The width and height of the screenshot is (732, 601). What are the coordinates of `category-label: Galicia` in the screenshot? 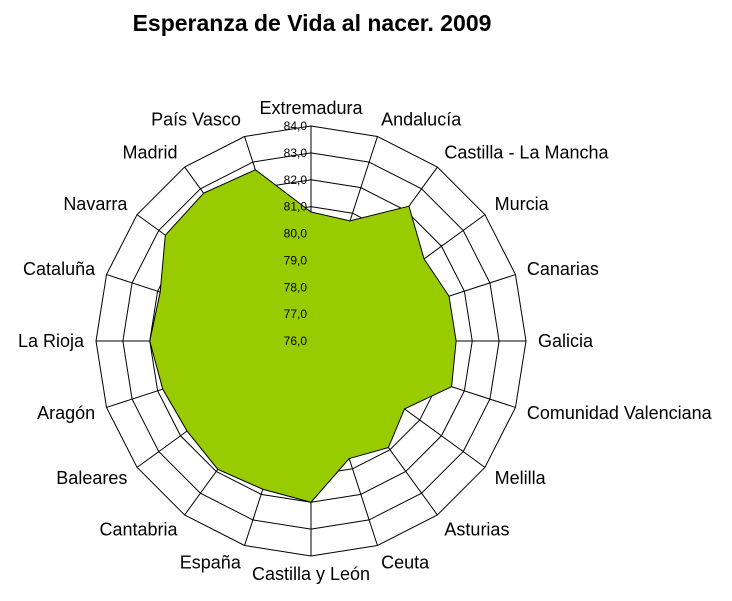 It's located at (566, 341).